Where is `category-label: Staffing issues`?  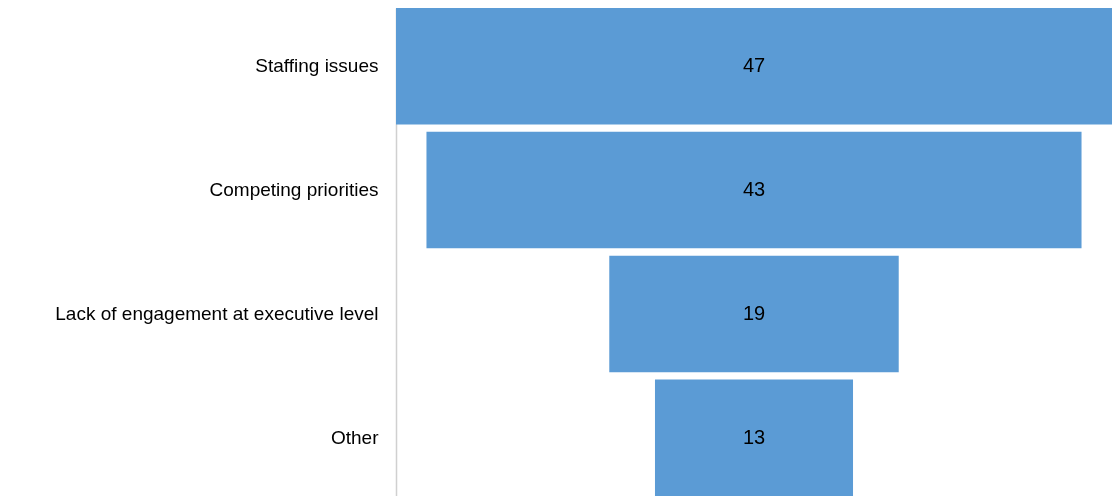 category-label: Staffing issues is located at coordinates (317, 66).